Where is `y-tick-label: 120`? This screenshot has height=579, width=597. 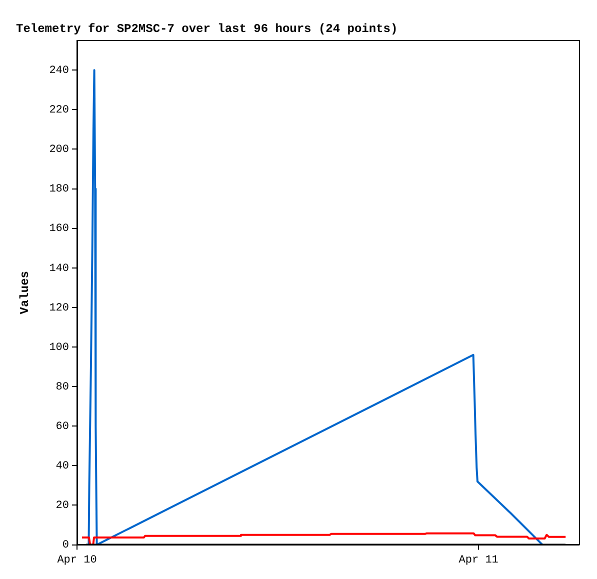 y-tick-label: 120 is located at coordinates (59, 308).